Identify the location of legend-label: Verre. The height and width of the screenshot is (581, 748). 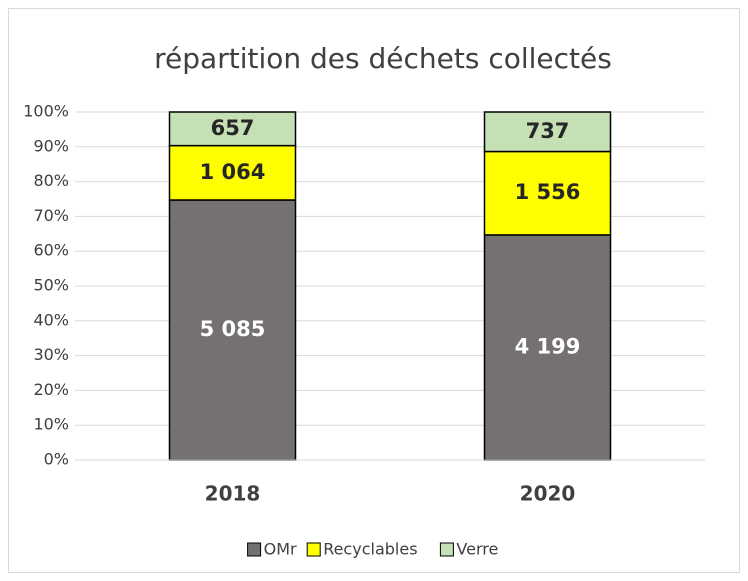
(477, 549).